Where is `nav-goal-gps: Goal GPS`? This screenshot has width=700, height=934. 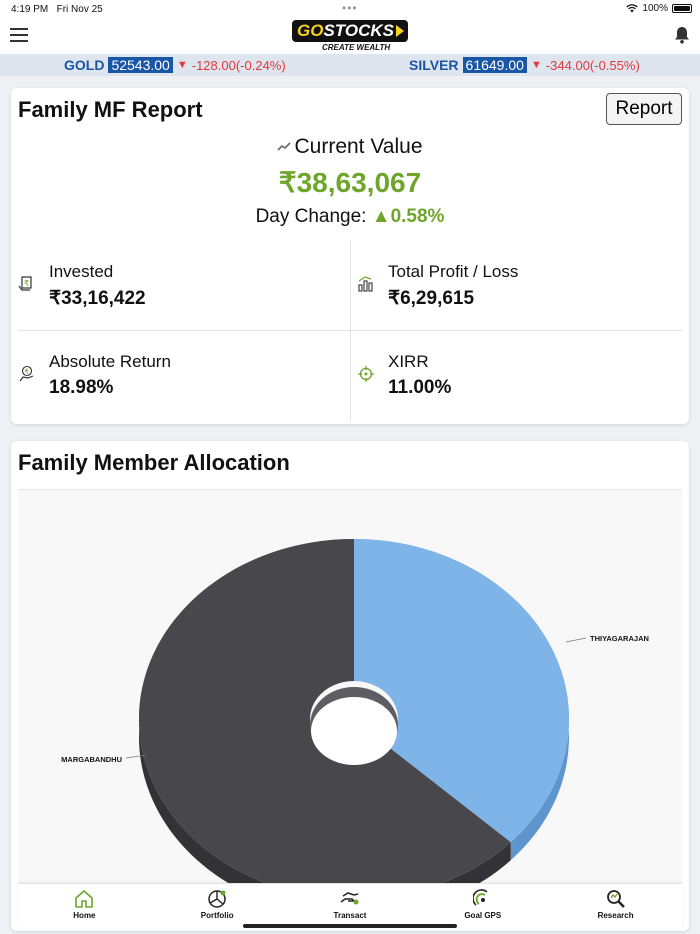 nav-goal-gps: Goal GPS is located at coordinates (482, 905).